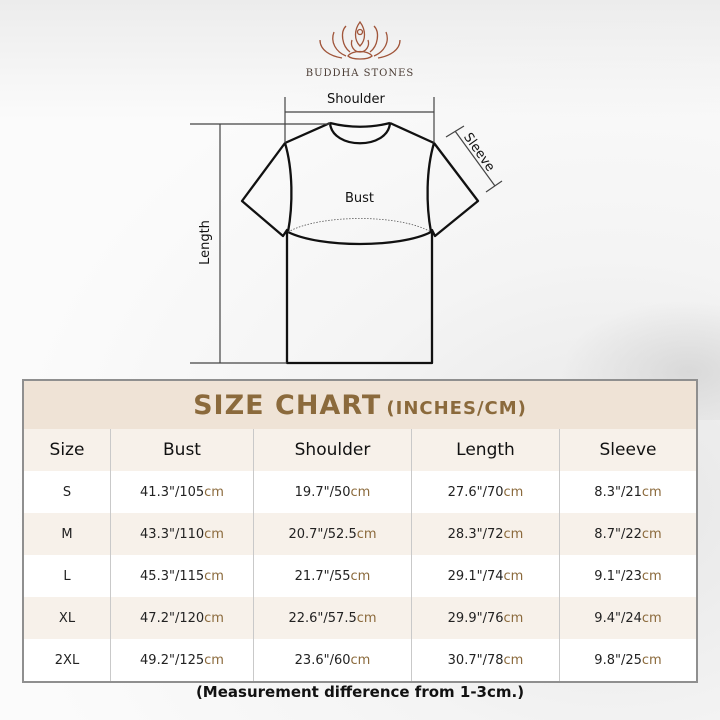 The height and width of the screenshot is (720, 720). What do you see at coordinates (287, 405) in the screenshot?
I see `title-main: SIZE CHART` at bounding box center [287, 405].